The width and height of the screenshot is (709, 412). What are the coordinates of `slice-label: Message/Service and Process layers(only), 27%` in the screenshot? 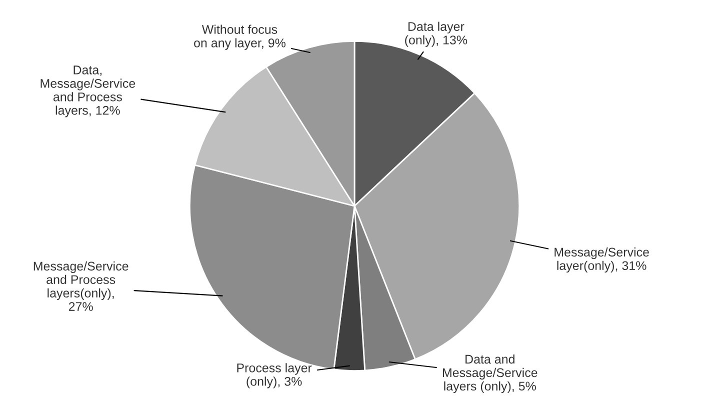 It's located at (81, 286).